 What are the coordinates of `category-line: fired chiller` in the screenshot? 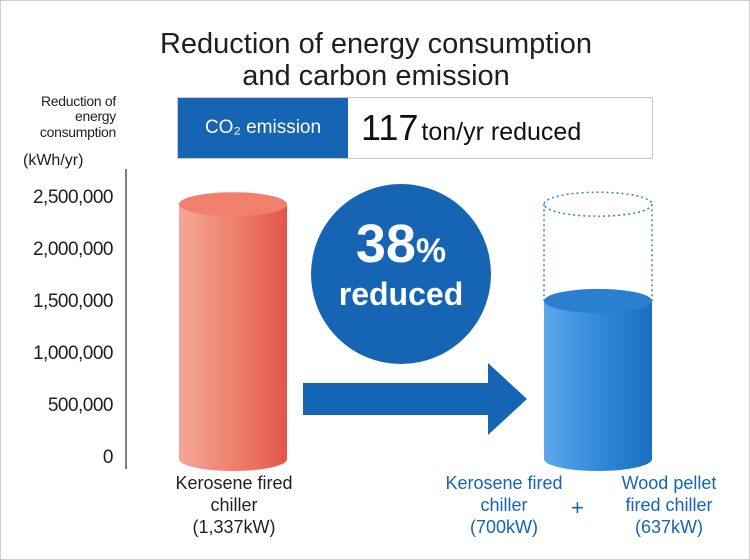 It's located at (669, 505).